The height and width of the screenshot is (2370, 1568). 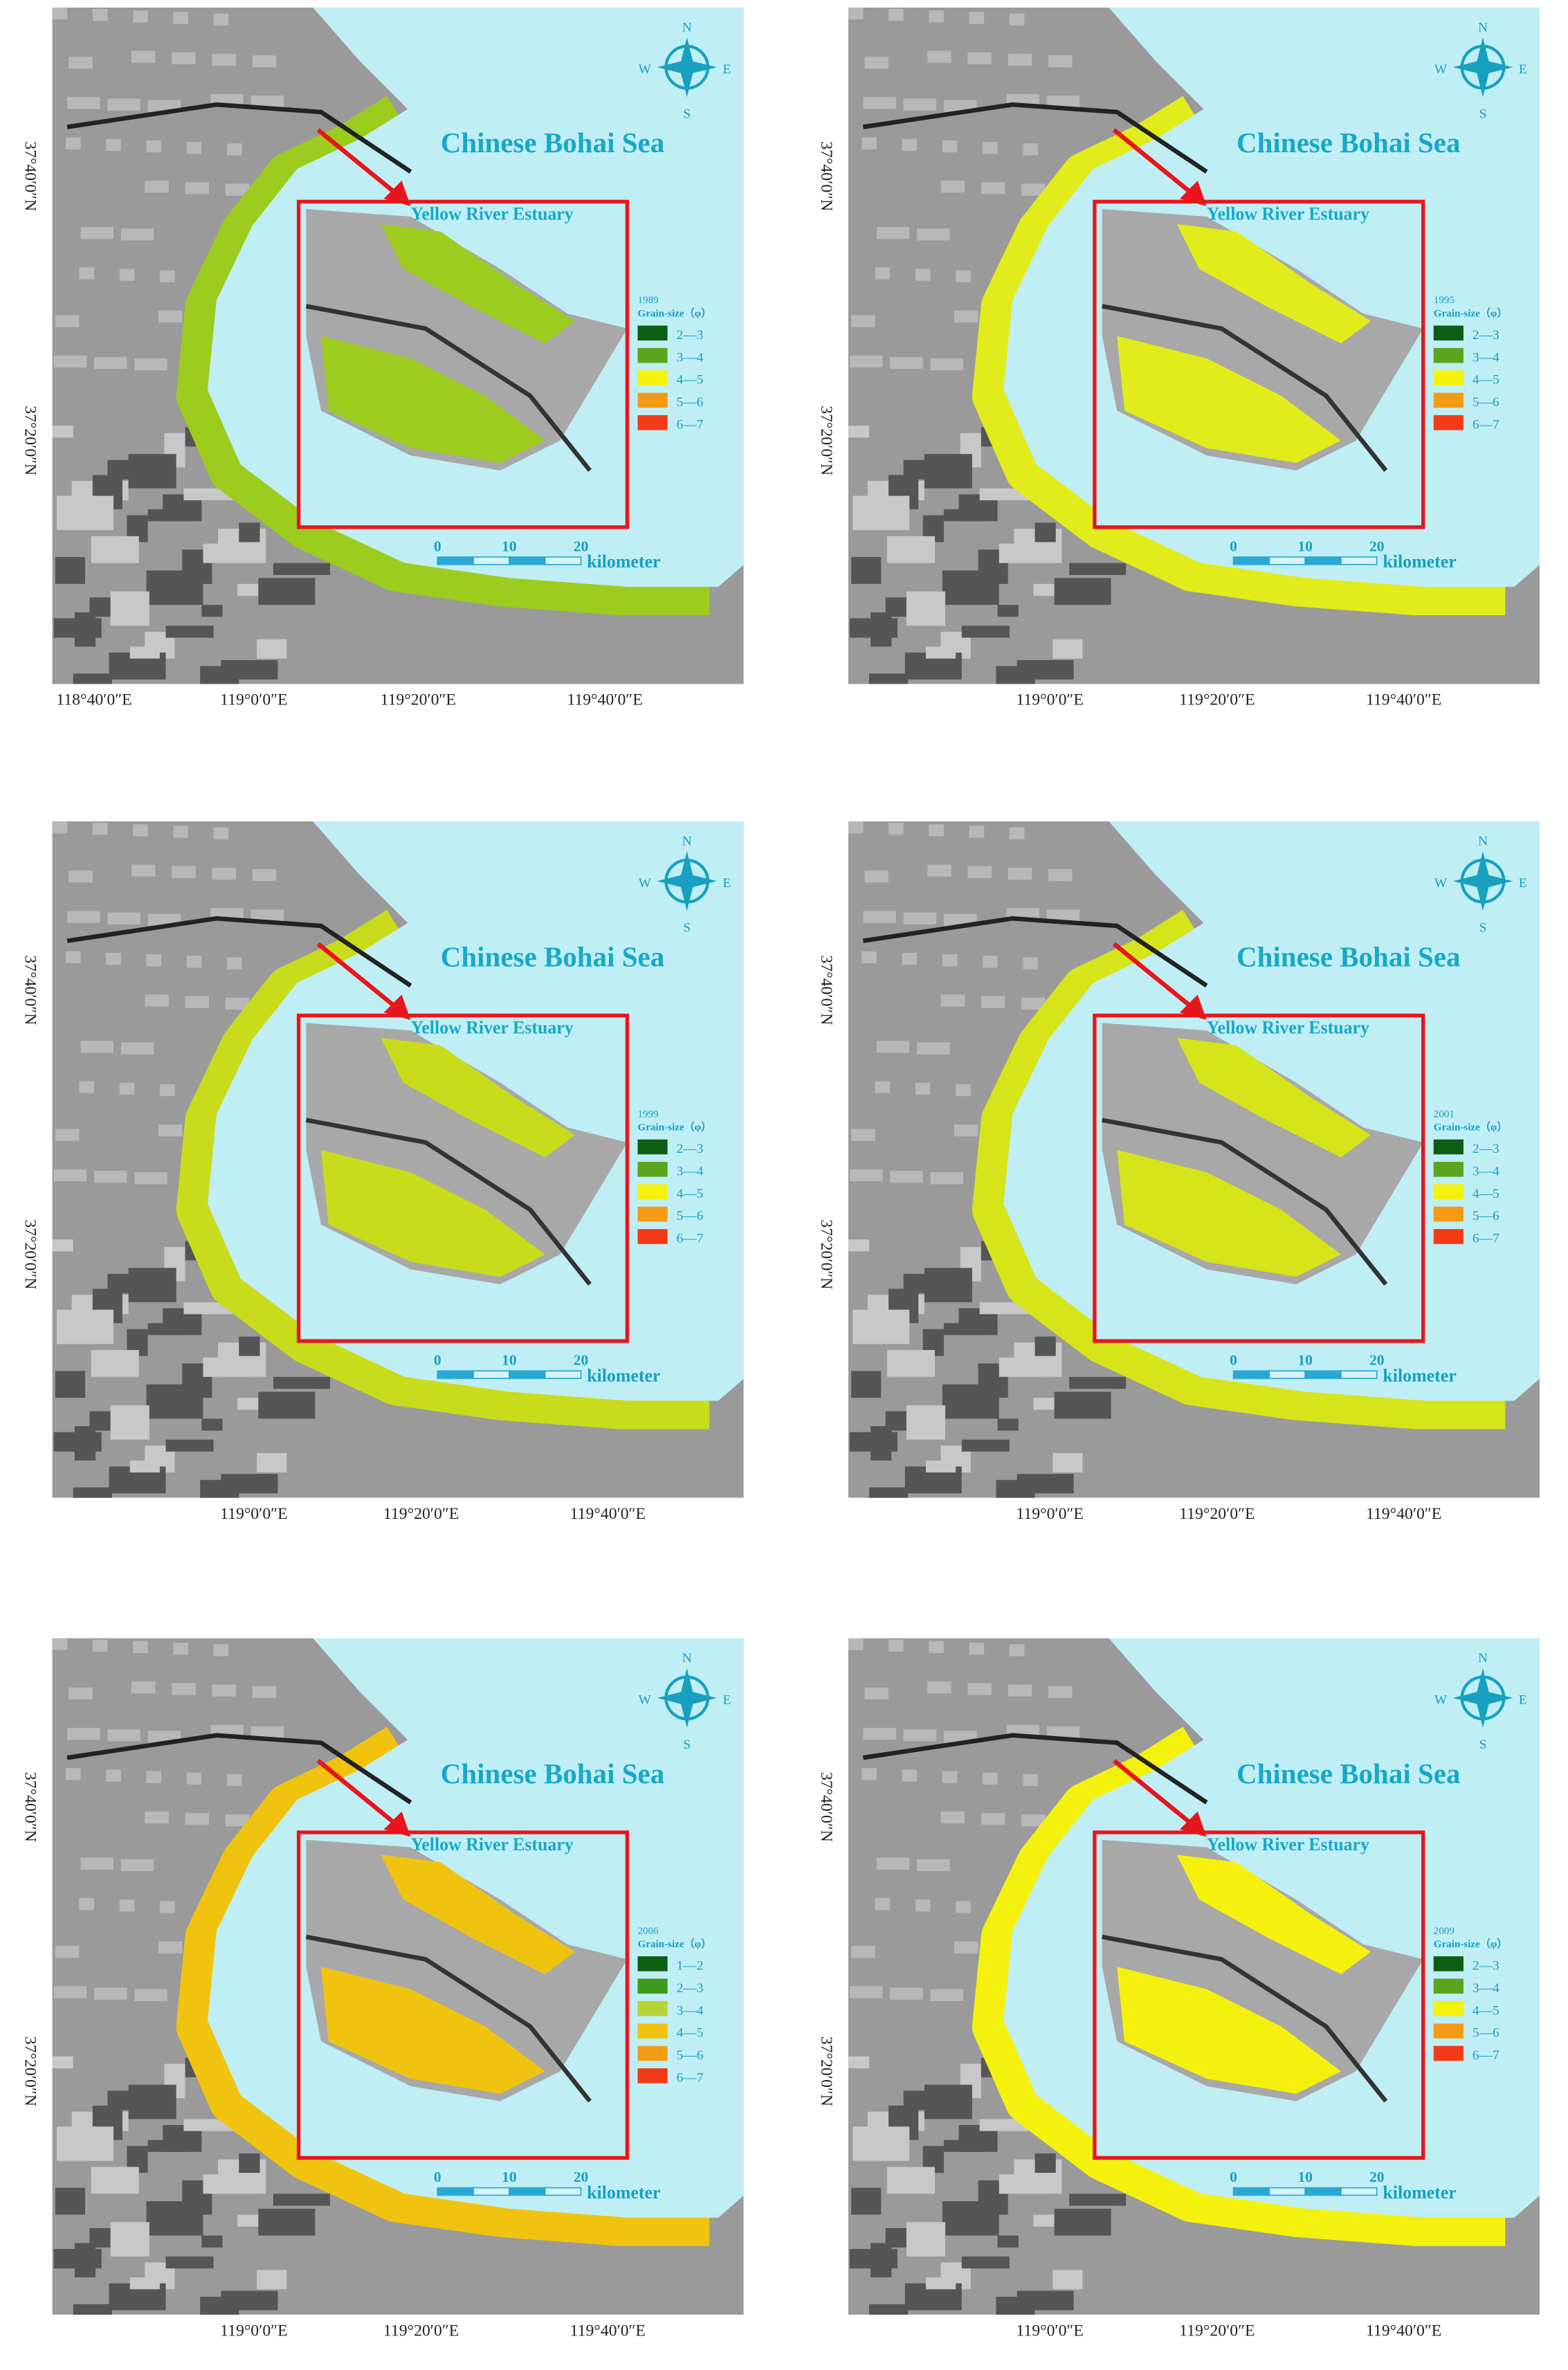 What do you see at coordinates (645, 883) in the screenshot?
I see `compass-label: W` at bounding box center [645, 883].